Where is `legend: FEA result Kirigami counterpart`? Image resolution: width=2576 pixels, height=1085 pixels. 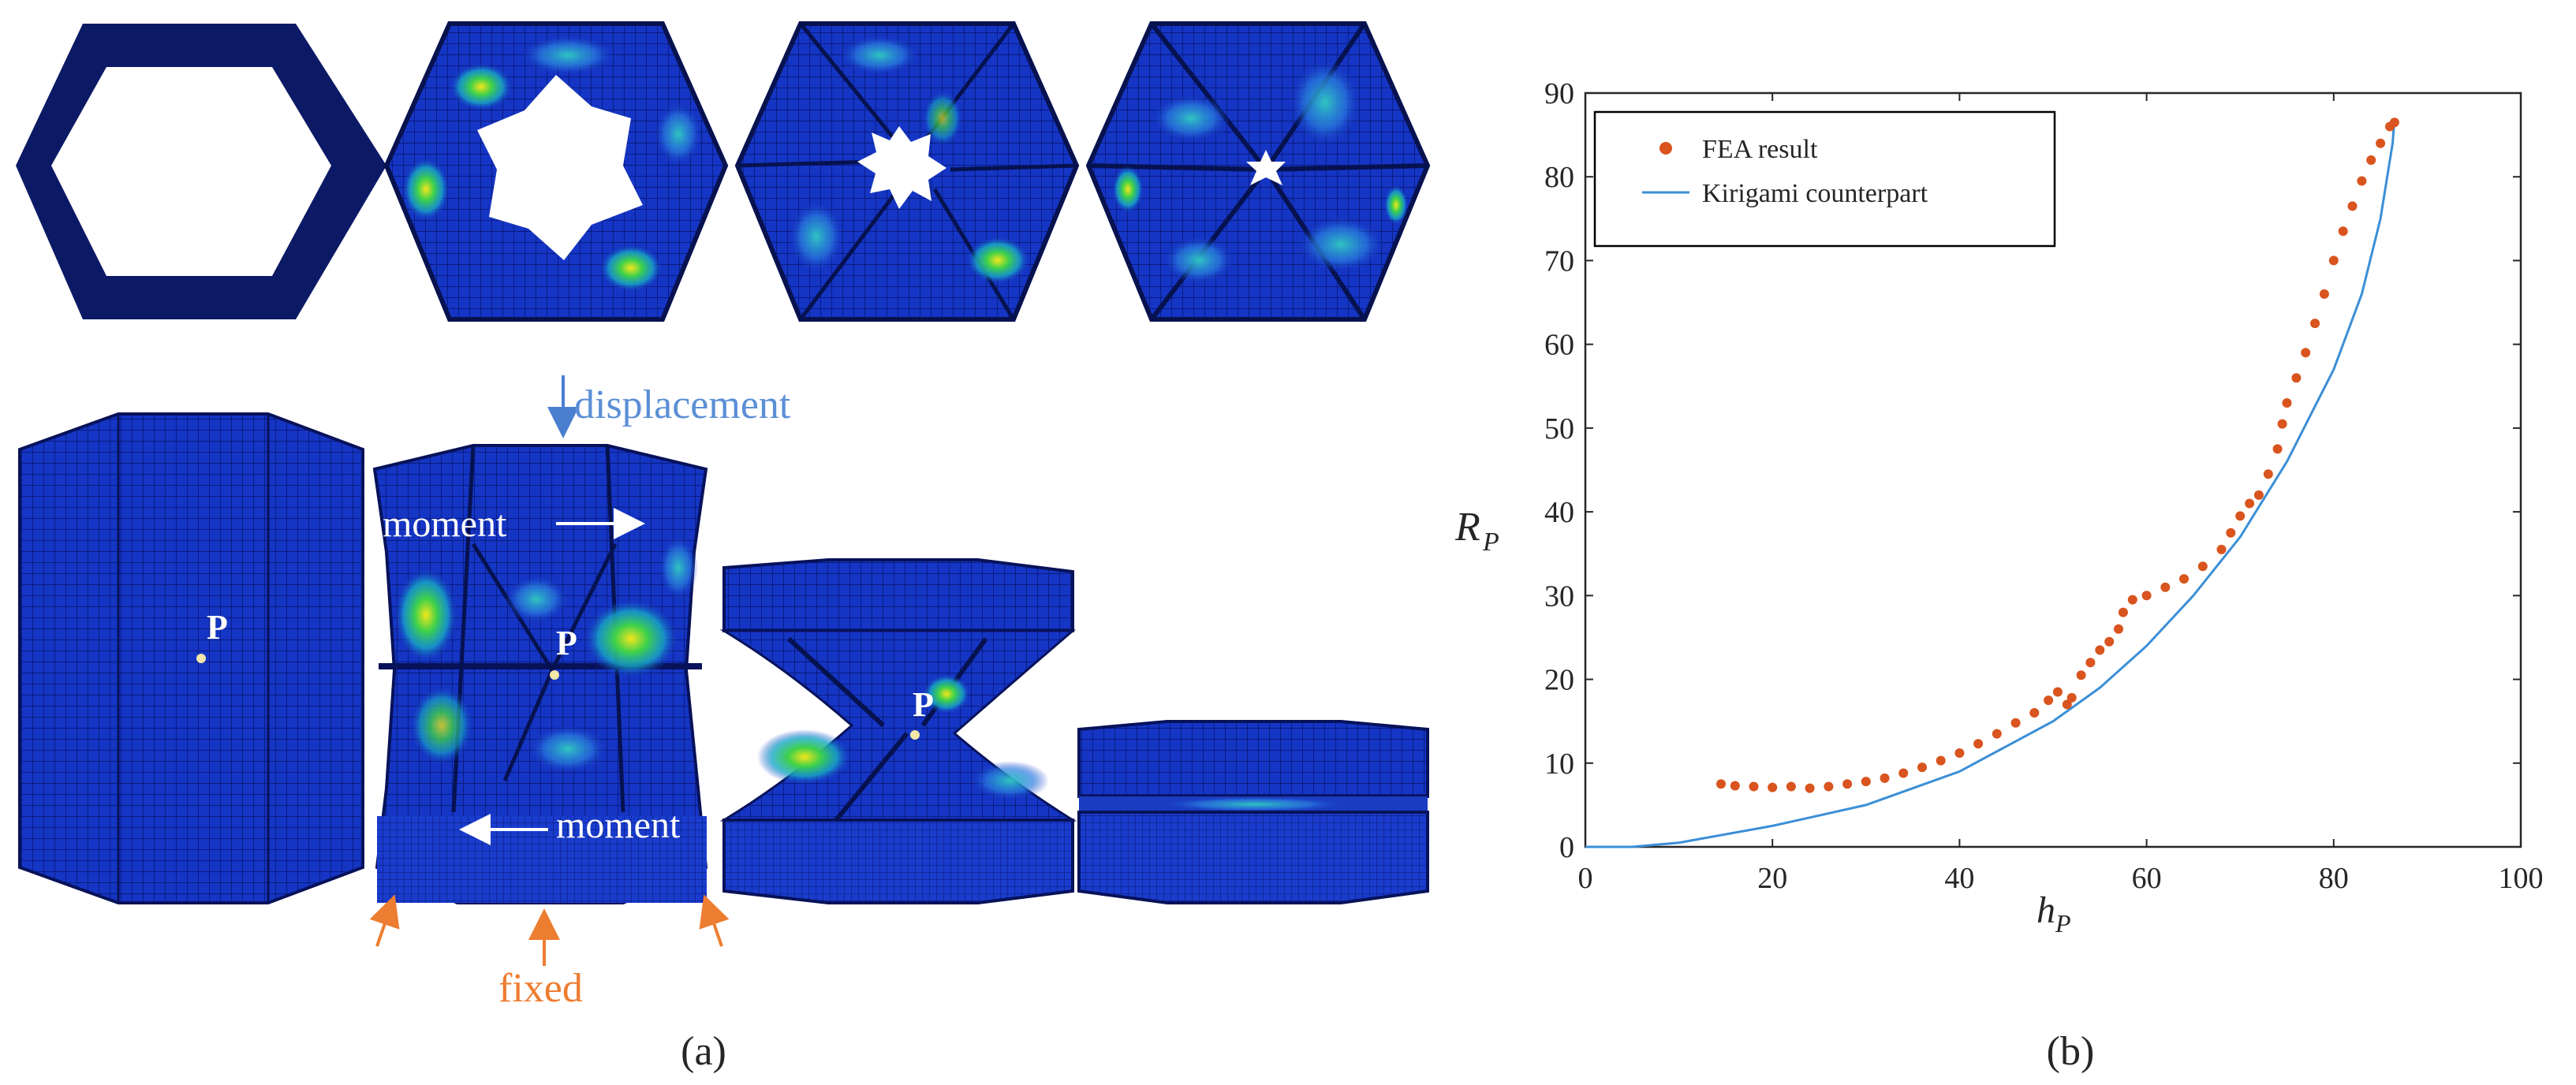 legend: FEA result Kirigami counterpart is located at coordinates (1824, 179).